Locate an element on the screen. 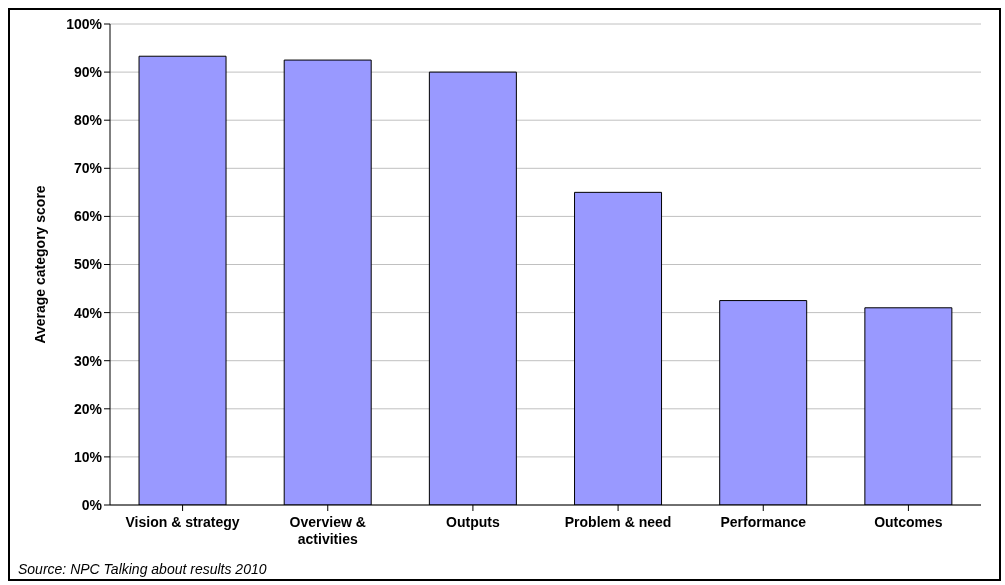 The image size is (1005, 585). x-tick-label: Vision & strategy is located at coordinates (182, 522).